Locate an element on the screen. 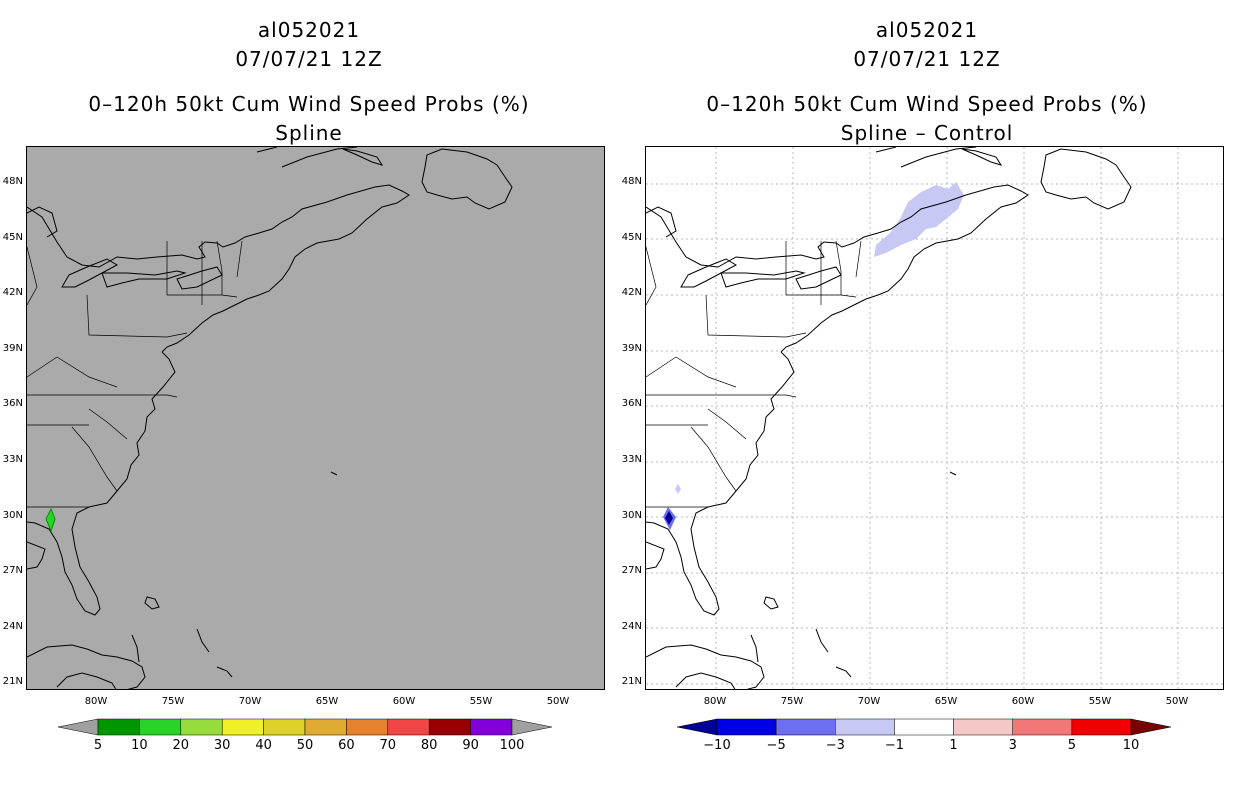 This screenshot has width=1236, height=800. left-lat-label: 30N is located at coordinates (12, 515).